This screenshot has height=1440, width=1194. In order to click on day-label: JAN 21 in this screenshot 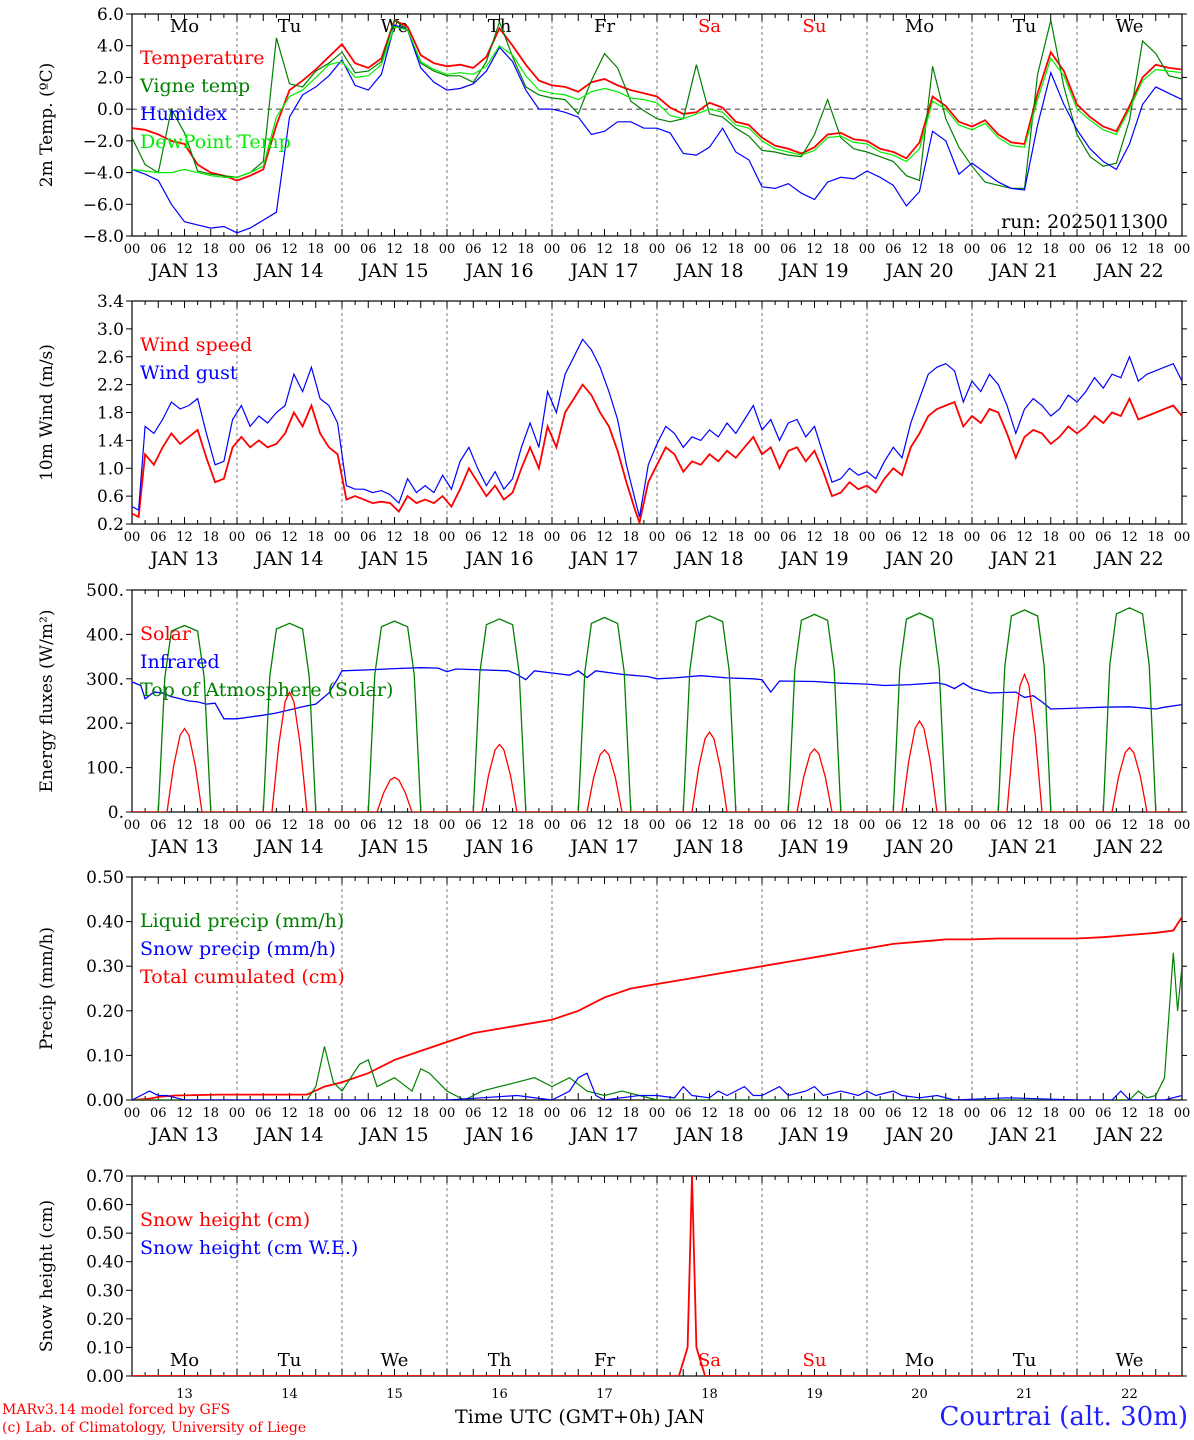, I will do `click(1023, 1135)`.